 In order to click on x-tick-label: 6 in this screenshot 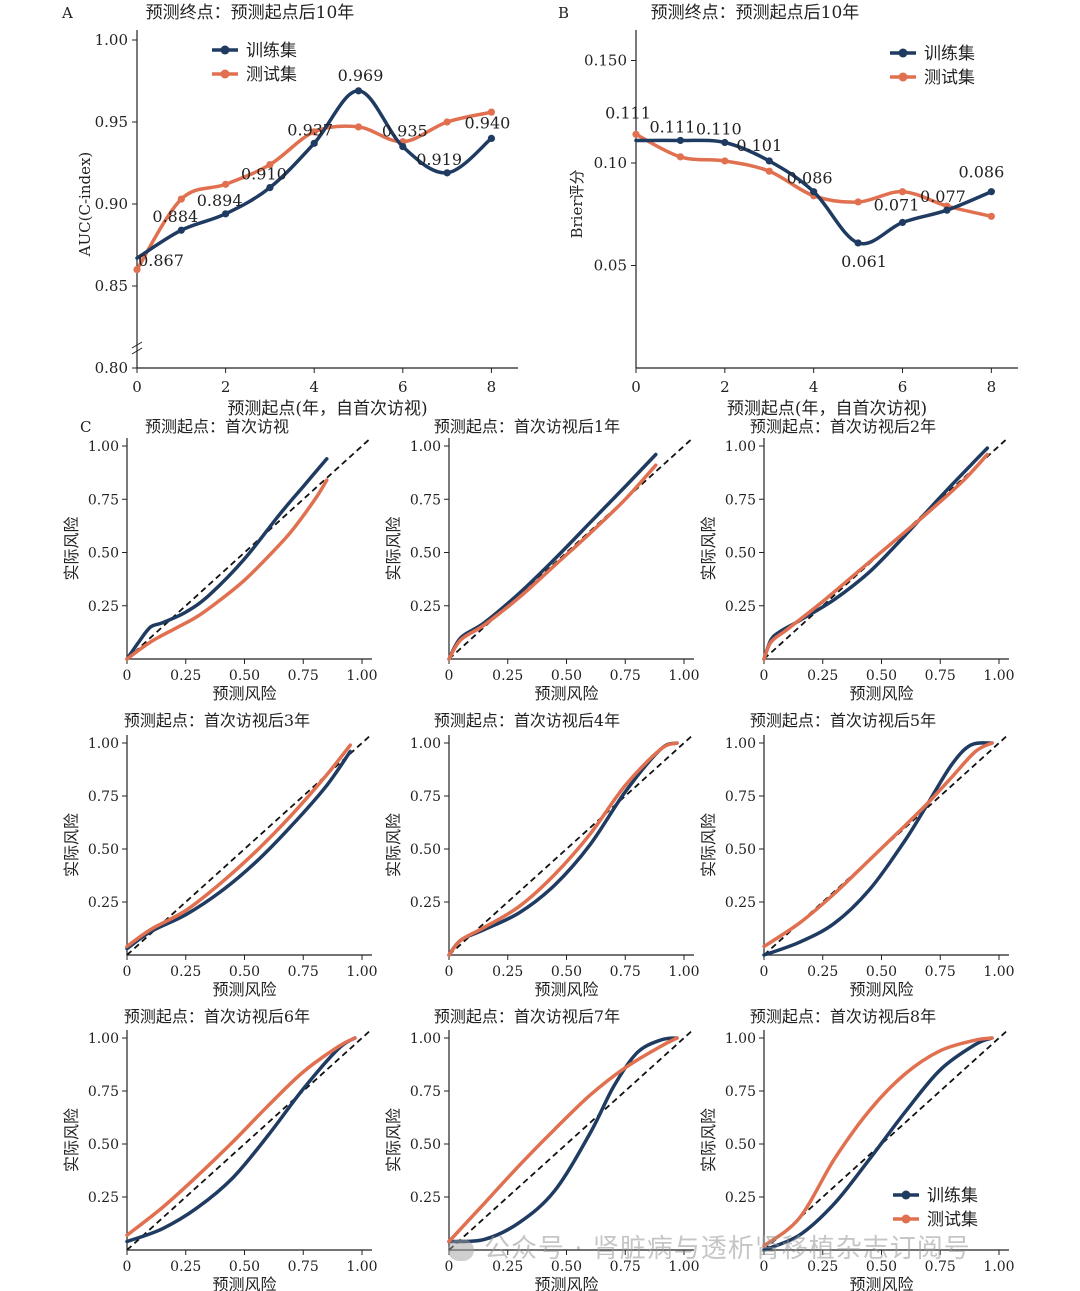, I will do `click(403, 387)`.